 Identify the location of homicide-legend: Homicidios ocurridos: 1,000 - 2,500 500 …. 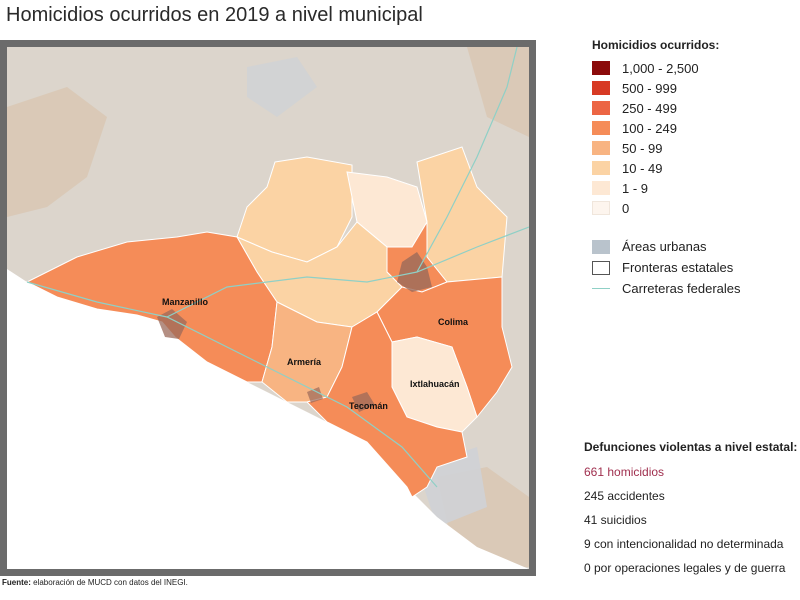
(692, 128).